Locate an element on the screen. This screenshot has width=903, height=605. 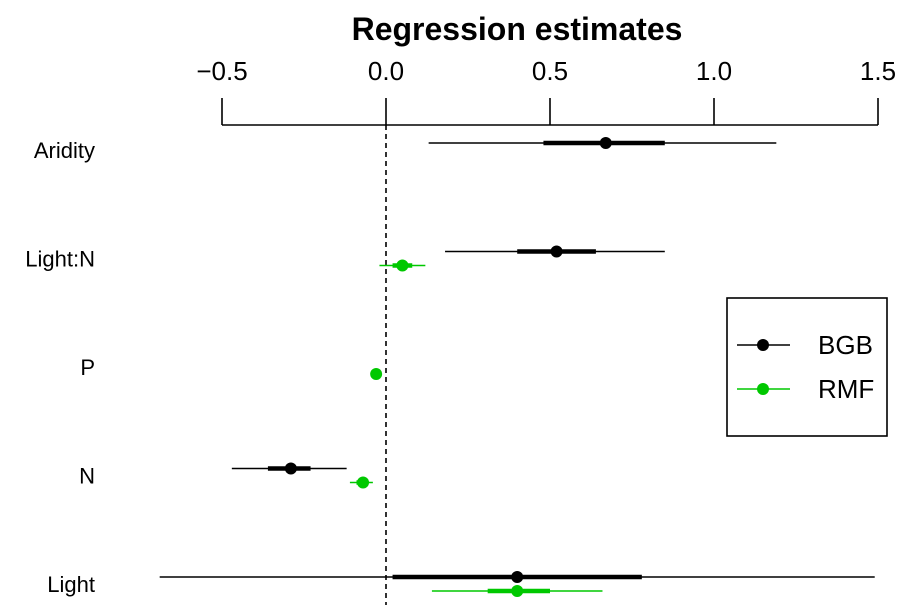
x-axis: −0.5 0.0 0.5 1.0 1.5 is located at coordinates (546, 91).